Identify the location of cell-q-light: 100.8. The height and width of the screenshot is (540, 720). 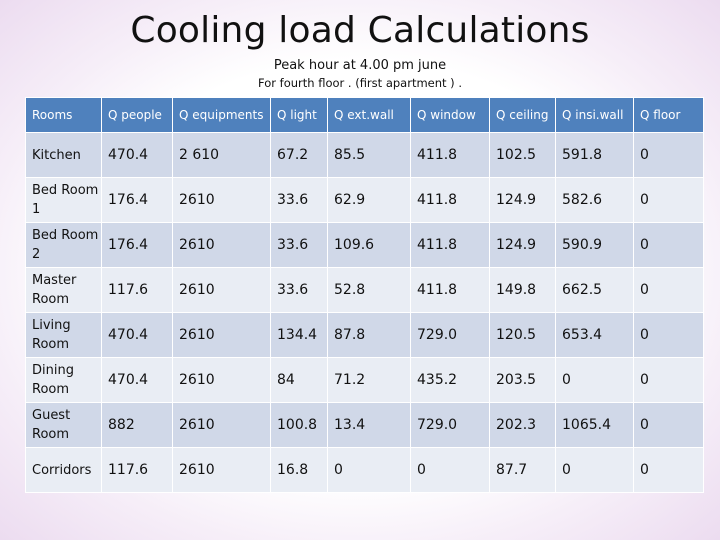
(299, 425).